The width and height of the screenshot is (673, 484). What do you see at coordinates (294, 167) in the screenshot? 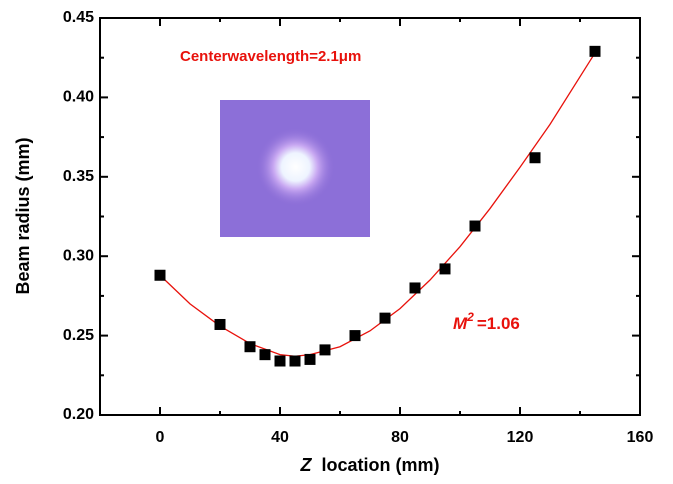
I see `beam-spot` at bounding box center [294, 167].